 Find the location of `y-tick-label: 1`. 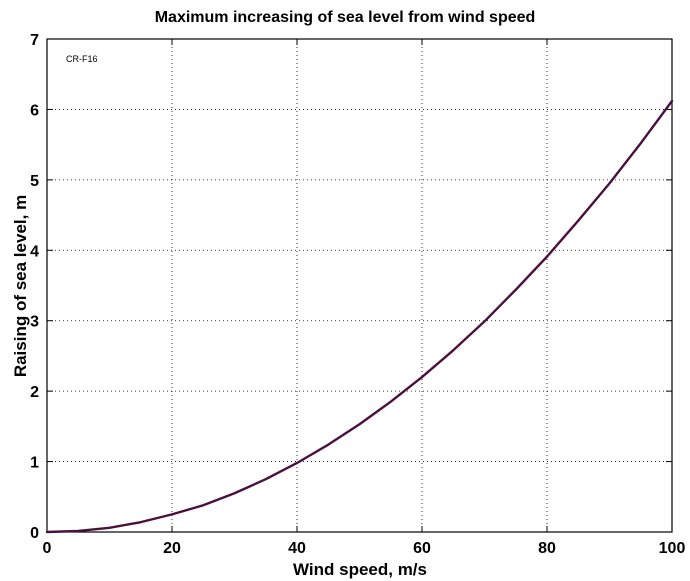

y-tick-label: 1 is located at coordinates (34, 463).